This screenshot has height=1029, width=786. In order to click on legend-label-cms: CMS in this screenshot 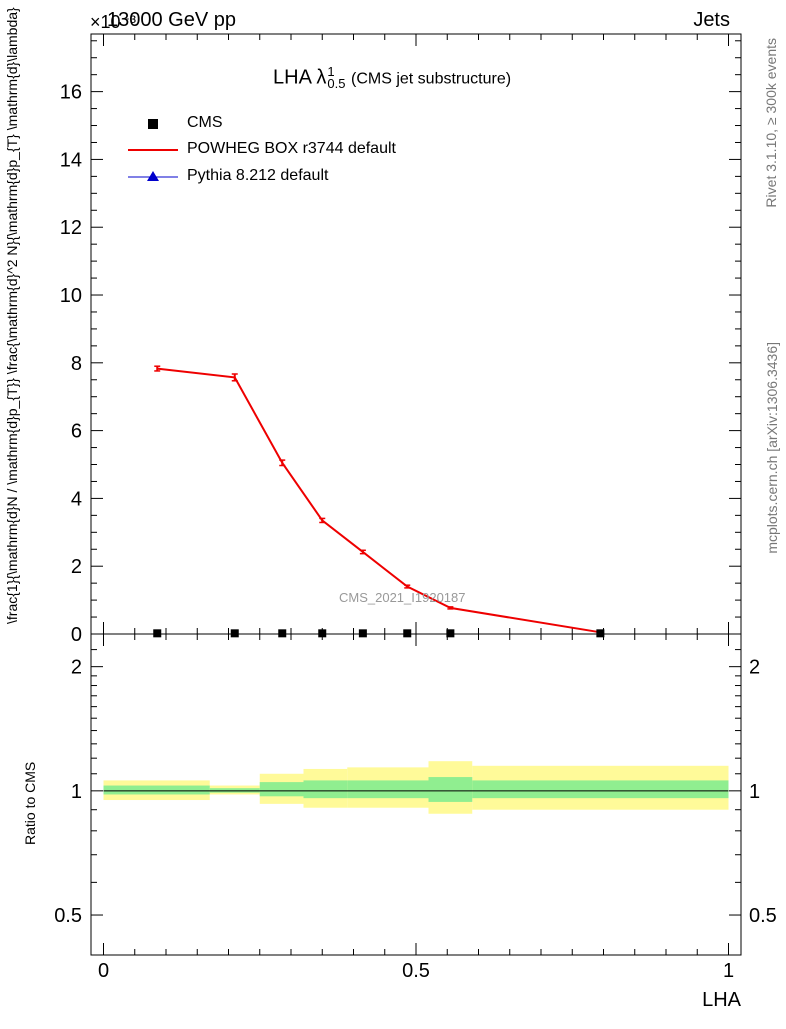, I will do `click(205, 122)`.